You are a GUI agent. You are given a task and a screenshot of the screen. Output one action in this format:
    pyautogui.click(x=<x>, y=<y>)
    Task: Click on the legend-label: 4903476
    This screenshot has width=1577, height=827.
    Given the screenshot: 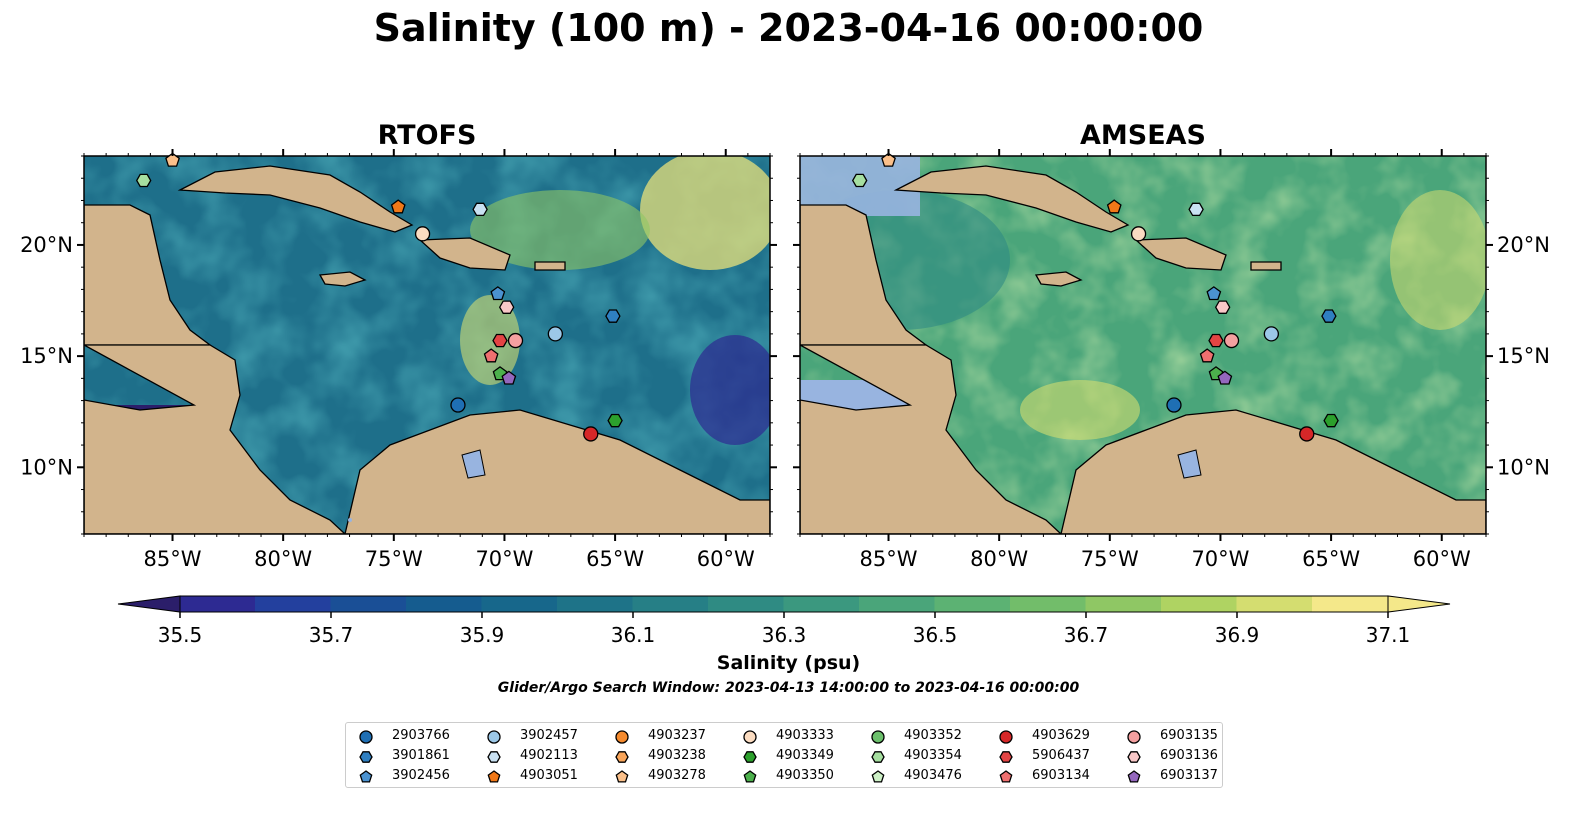 What is the action you would take?
    pyautogui.click(x=933, y=775)
    